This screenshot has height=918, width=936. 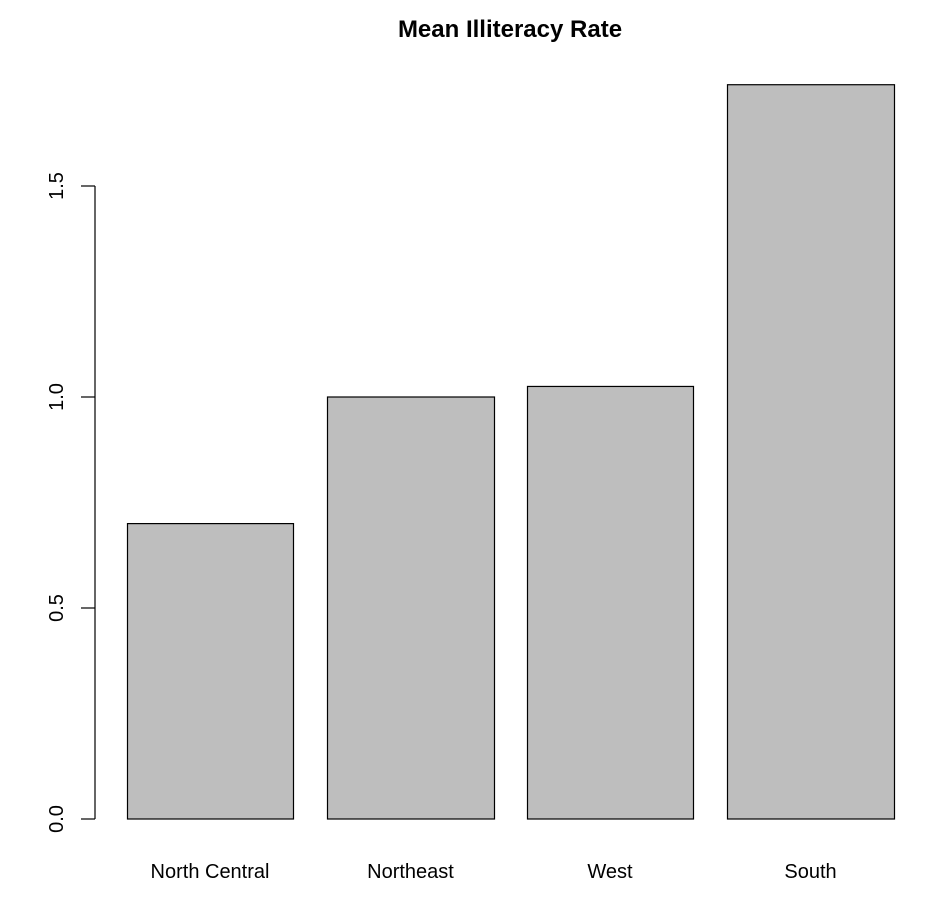 I want to click on y-tick-label: 0.0, so click(x=57, y=819).